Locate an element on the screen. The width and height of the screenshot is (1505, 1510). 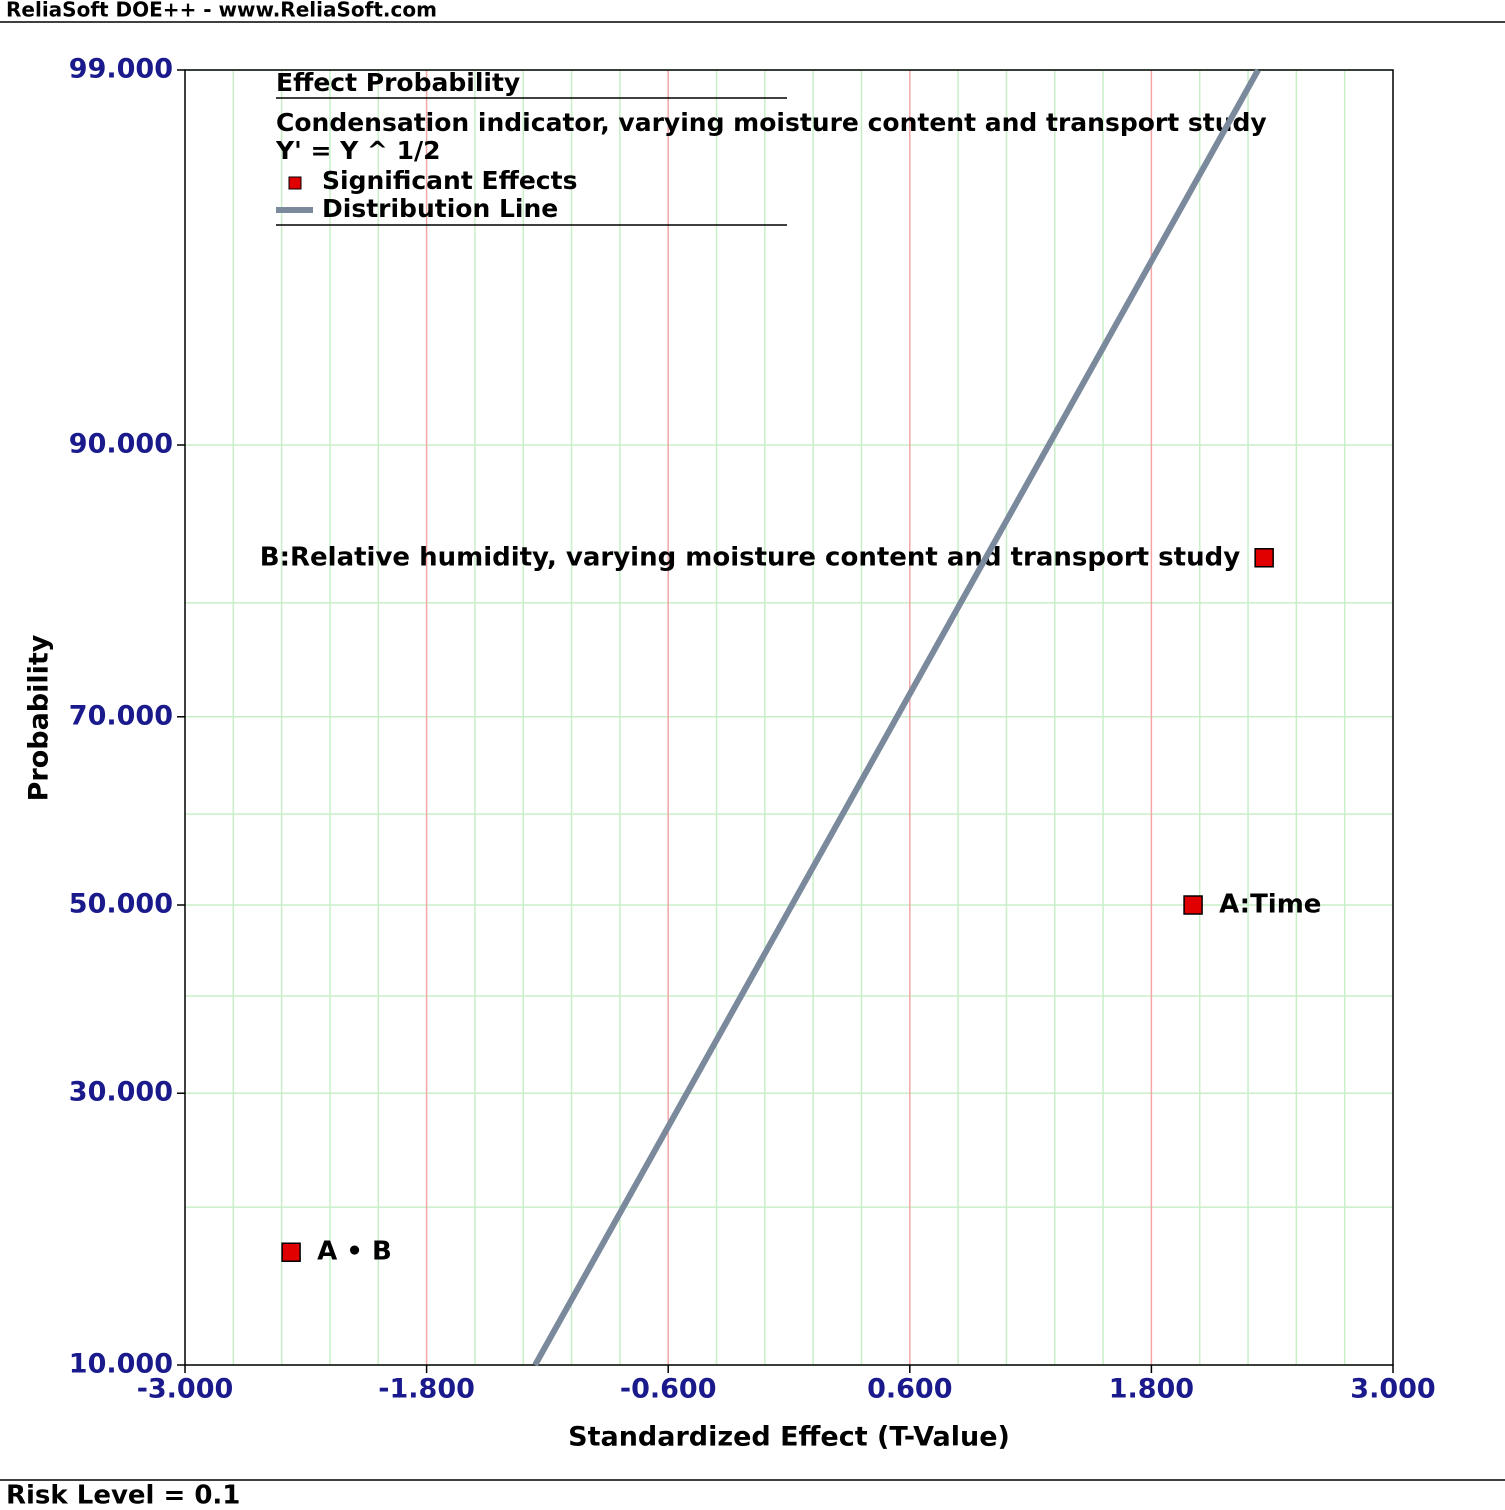
y-axis-title: Probability is located at coordinates (39, 717).